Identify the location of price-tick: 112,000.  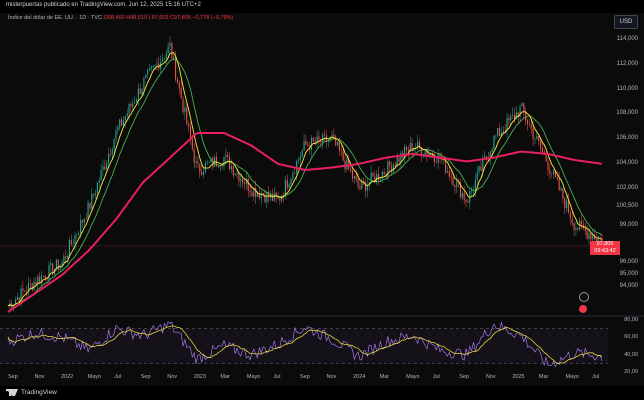
(627, 64).